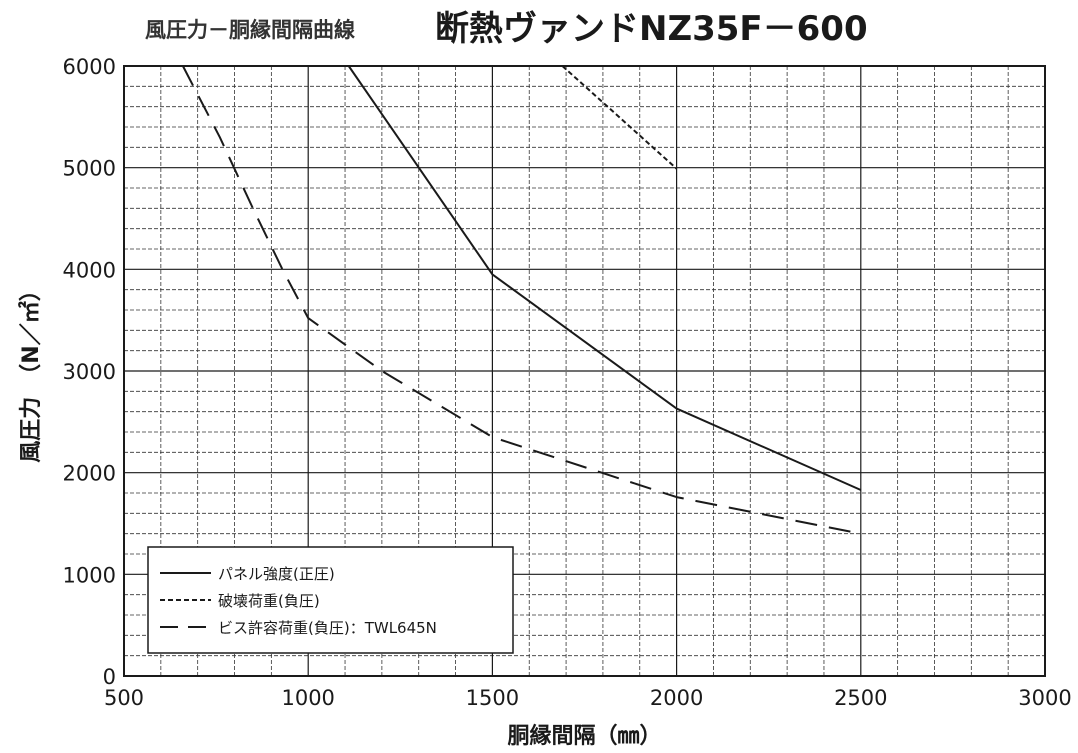 Image resolution: width=1078 pixels, height=753 pixels. What do you see at coordinates (89, 474) in the screenshot?
I see `y-tick-label: 2000` at bounding box center [89, 474].